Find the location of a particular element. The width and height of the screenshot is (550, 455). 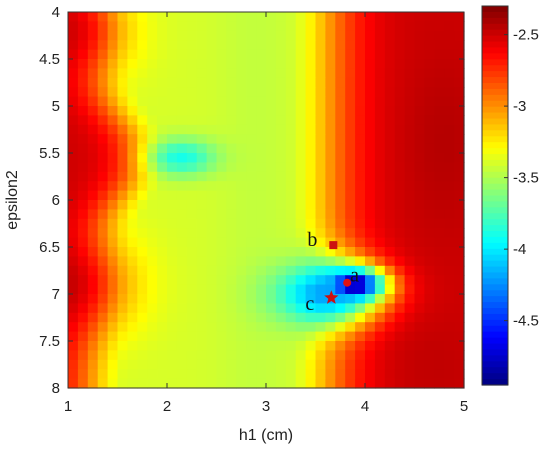

y-tick-label: 8 is located at coordinates (56, 388).